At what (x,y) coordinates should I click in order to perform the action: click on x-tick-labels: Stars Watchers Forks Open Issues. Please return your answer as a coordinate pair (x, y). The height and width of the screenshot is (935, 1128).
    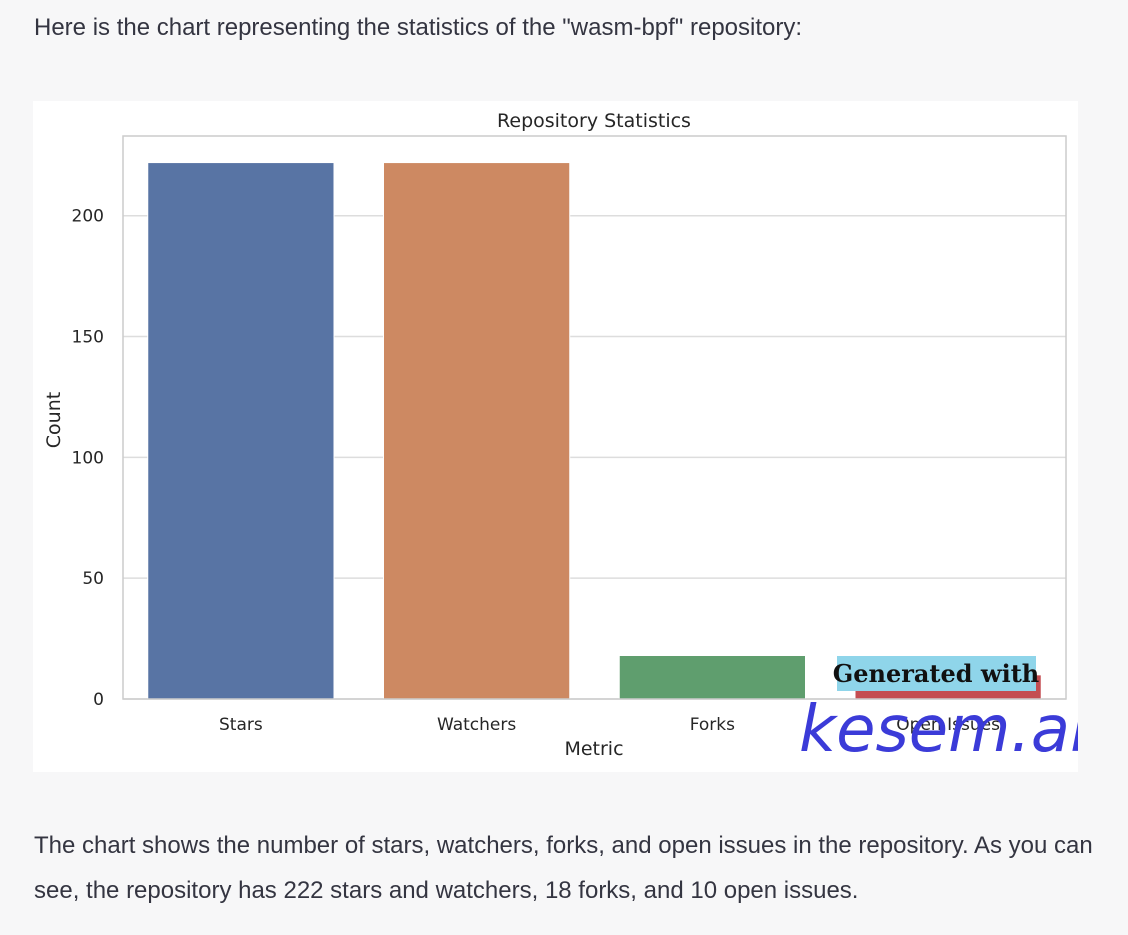
    Looking at the image, I should click on (609, 725).